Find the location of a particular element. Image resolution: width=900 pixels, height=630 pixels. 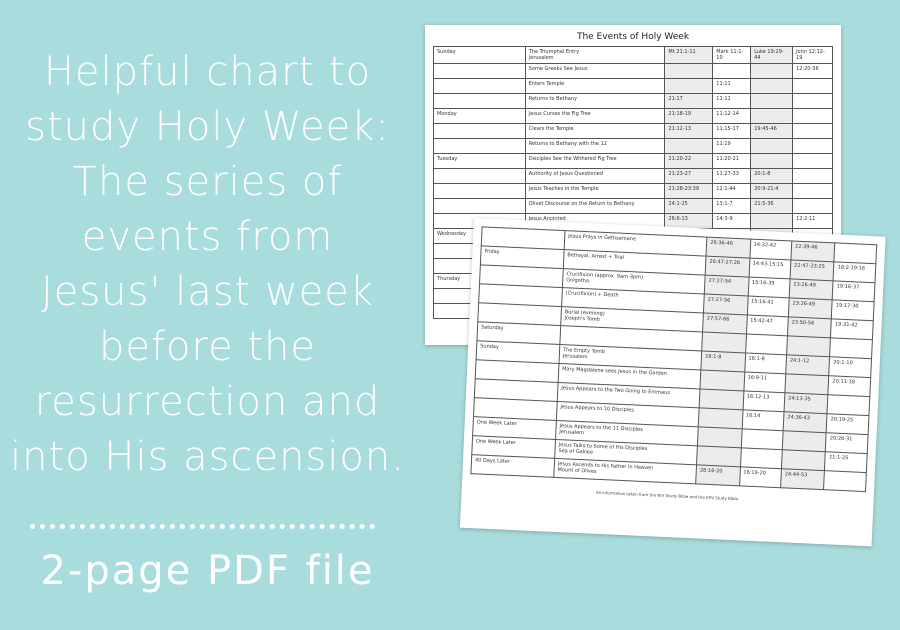

mark-cell: 16:1-8 is located at coordinates (765, 363).